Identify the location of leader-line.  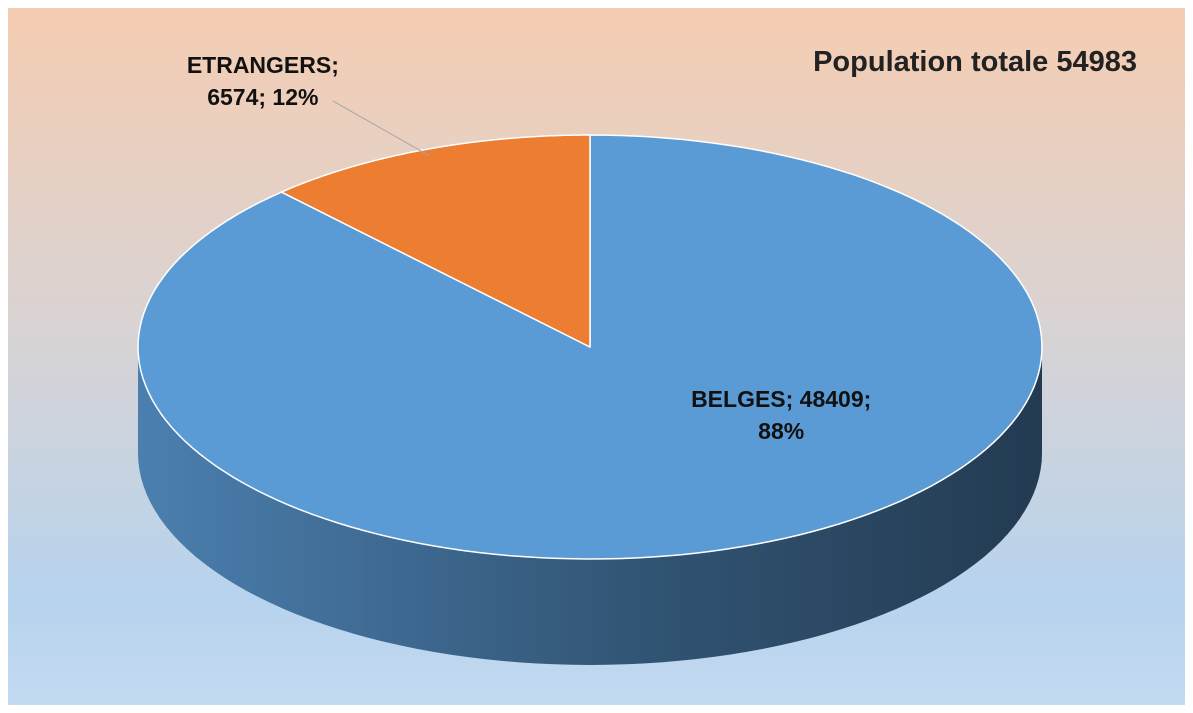
(381, 128).